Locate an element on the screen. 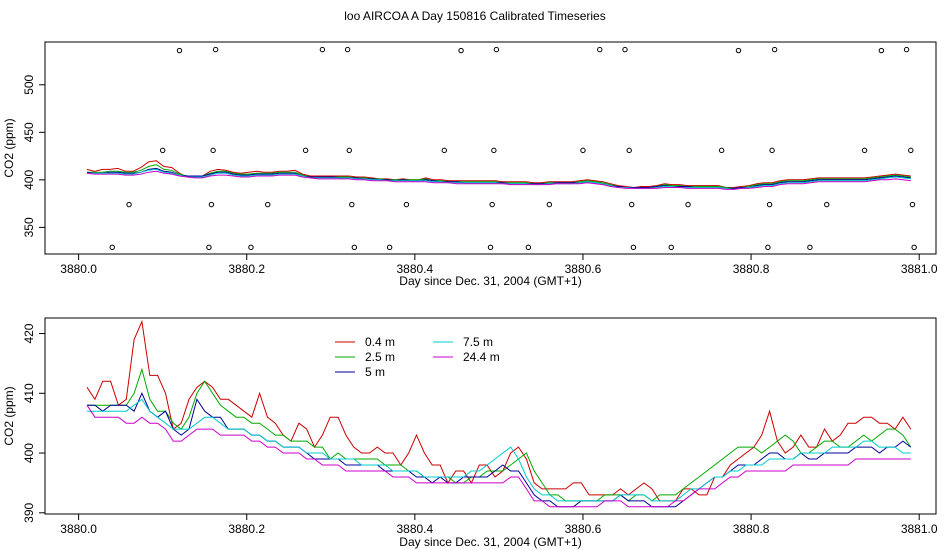 The height and width of the screenshot is (550, 950). legend-label: 5 m is located at coordinates (375, 372).